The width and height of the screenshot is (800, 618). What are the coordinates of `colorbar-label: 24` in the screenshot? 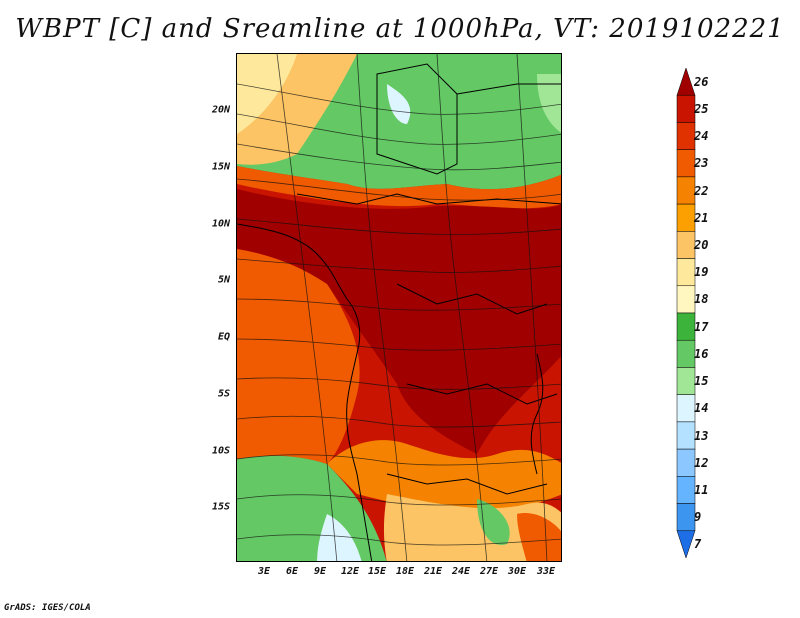 It's located at (701, 136).